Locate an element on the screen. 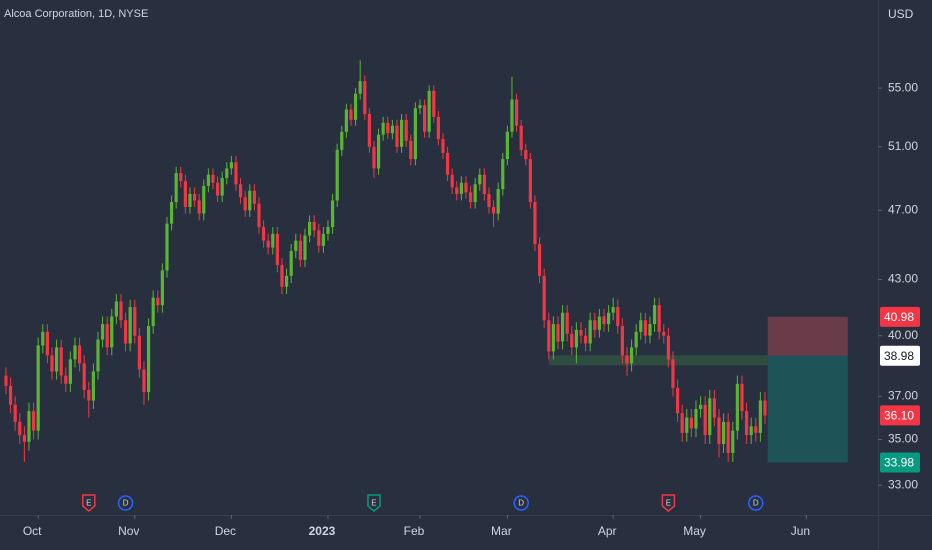 Image resolution: width=932 pixels, height=550 pixels. x-tick-label: Apr is located at coordinates (607, 531).